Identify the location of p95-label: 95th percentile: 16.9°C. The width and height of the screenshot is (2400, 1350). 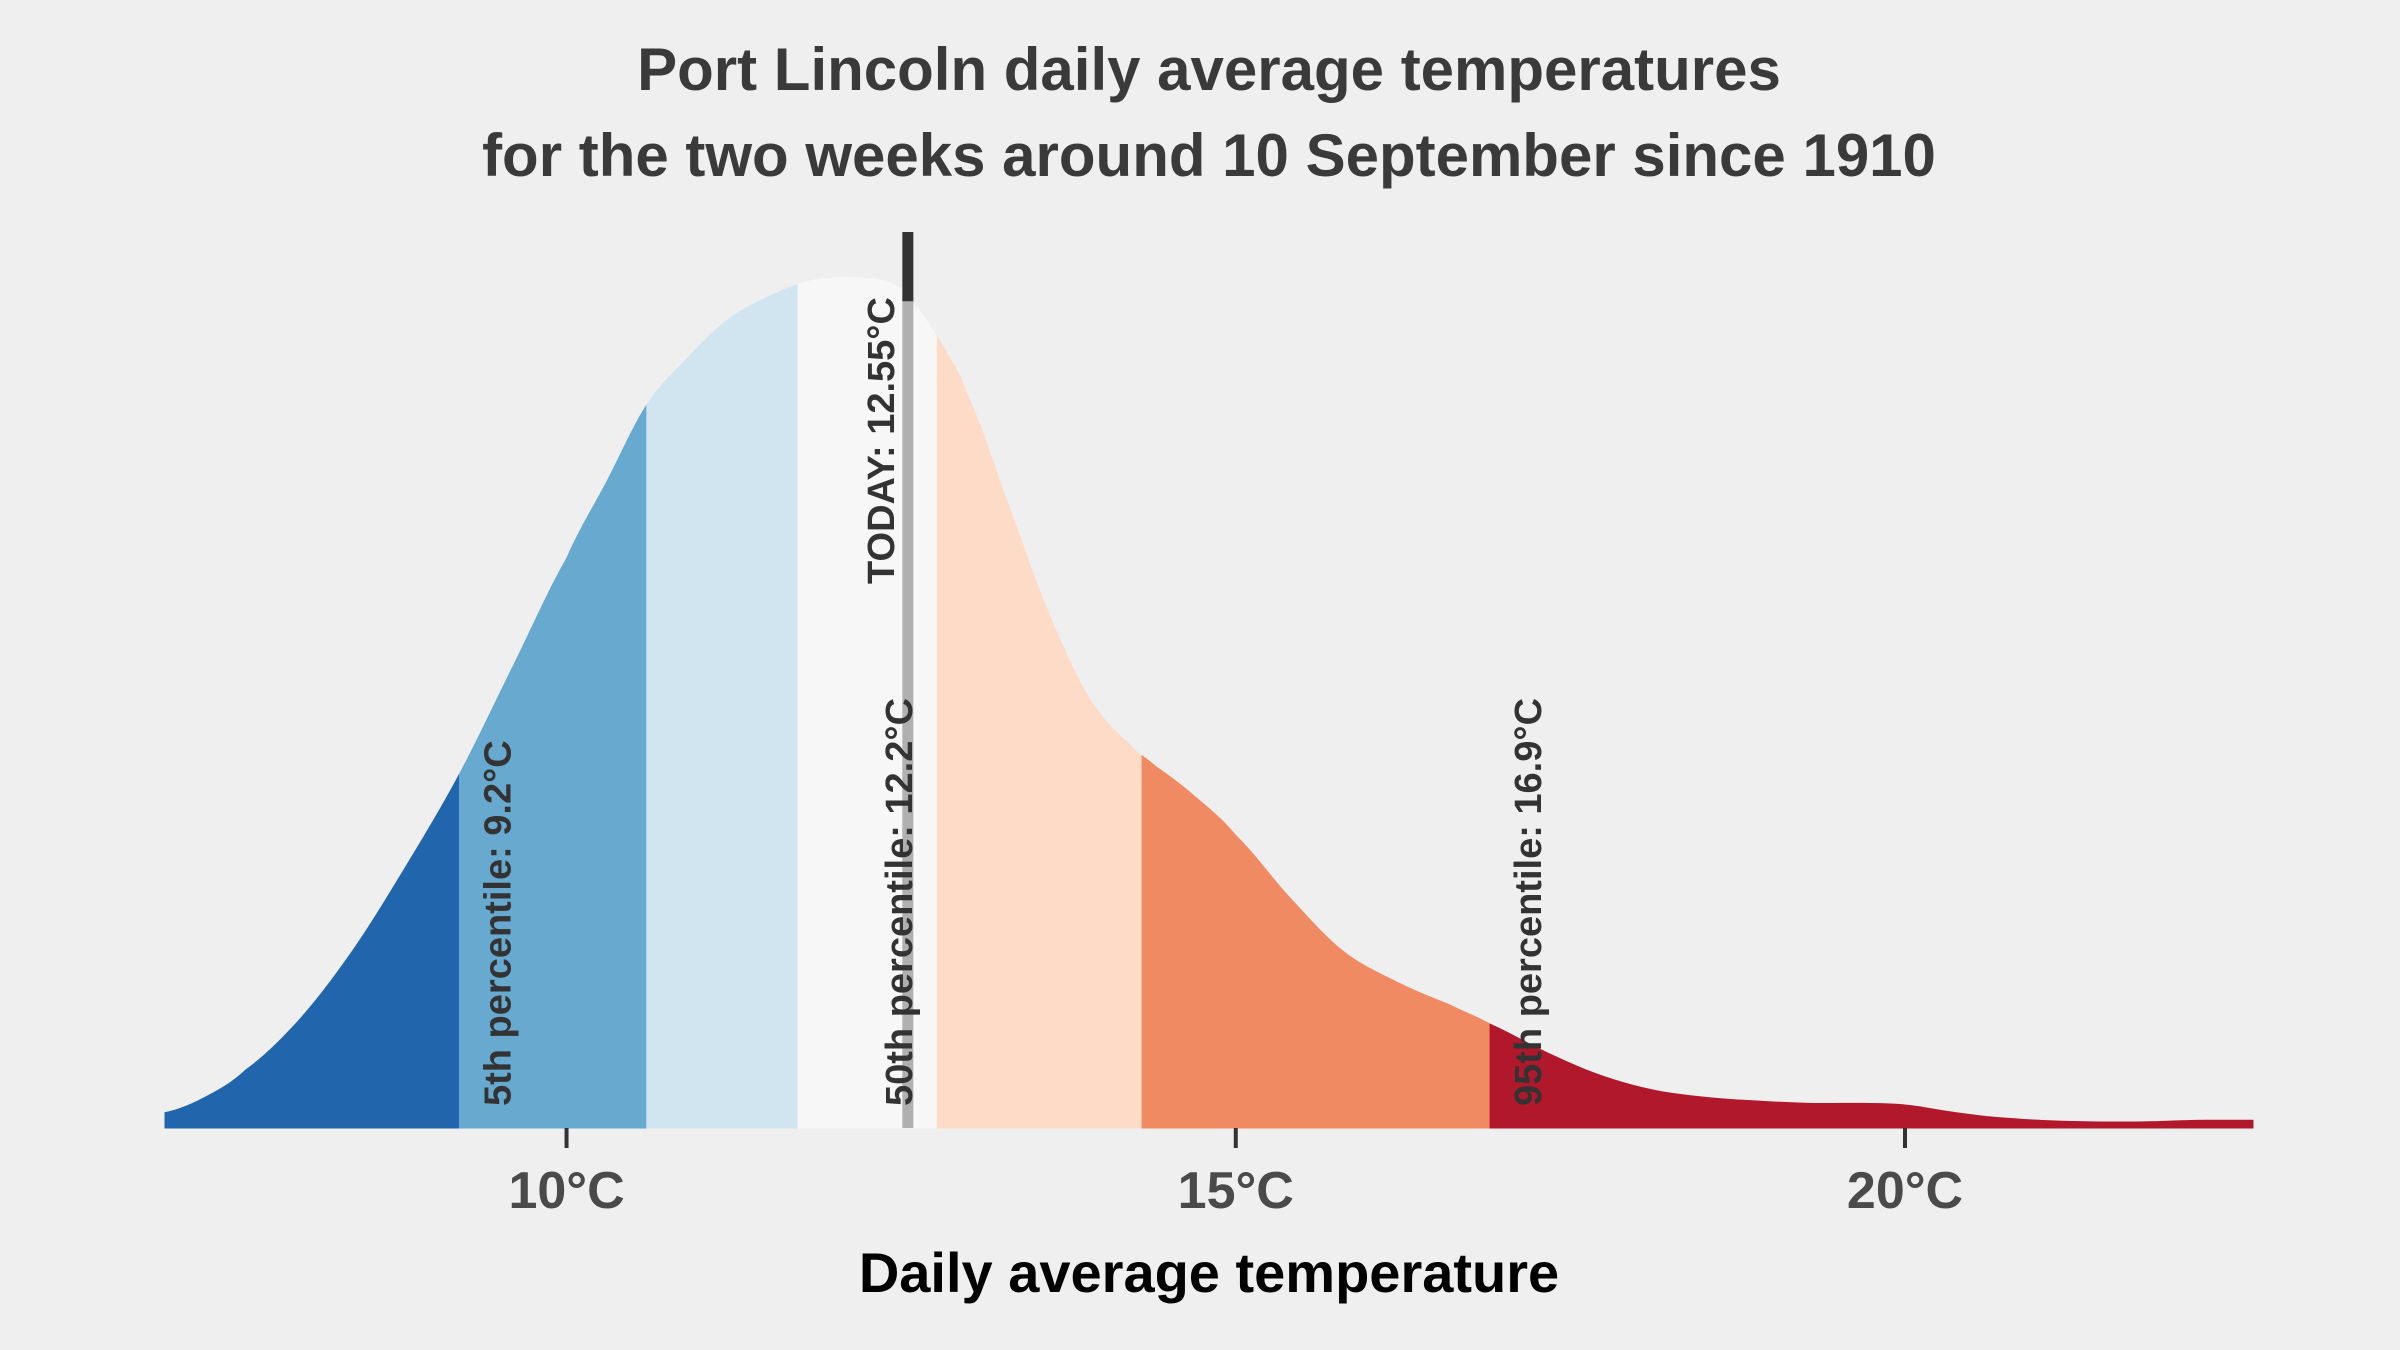
(1529, 902).